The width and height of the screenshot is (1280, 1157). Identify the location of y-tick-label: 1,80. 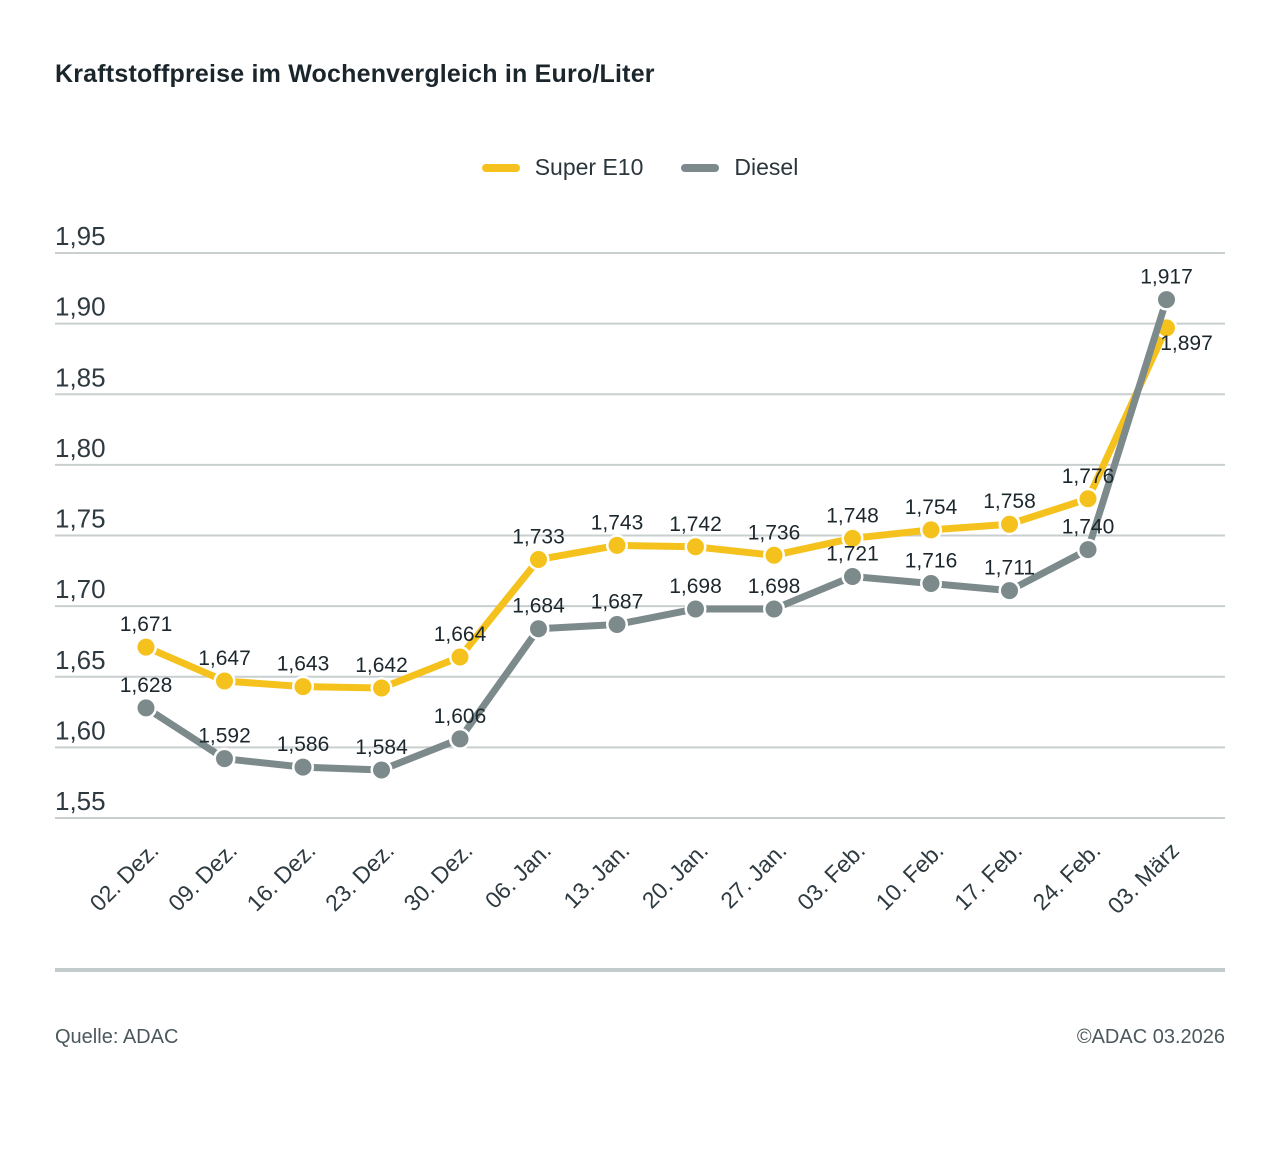
(80, 448).